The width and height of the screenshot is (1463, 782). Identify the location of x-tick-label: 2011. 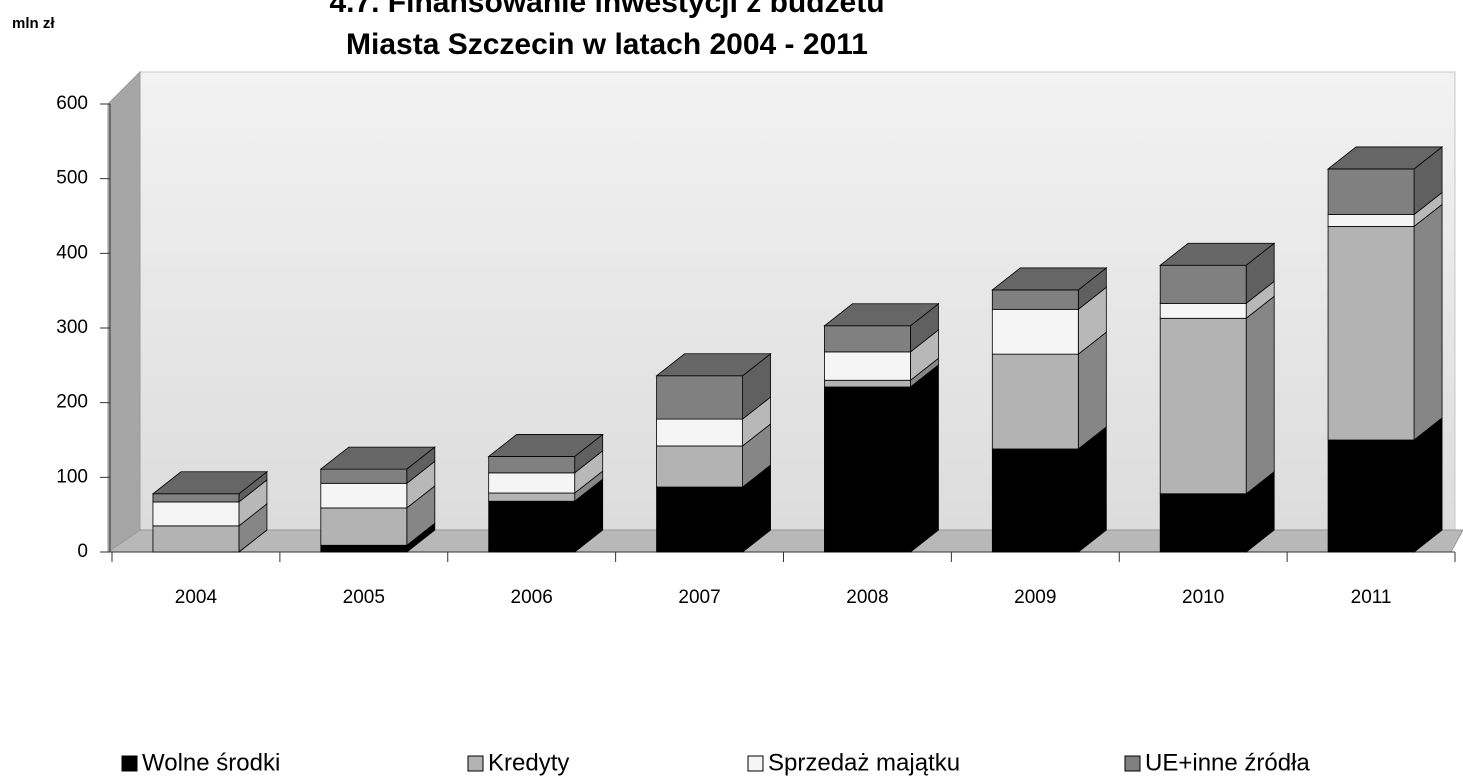
(1371, 597).